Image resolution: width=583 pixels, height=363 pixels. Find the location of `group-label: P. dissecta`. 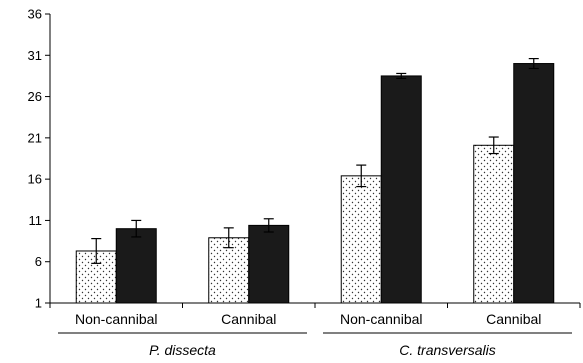

group-label: P. dissecta is located at coordinates (182, 350).